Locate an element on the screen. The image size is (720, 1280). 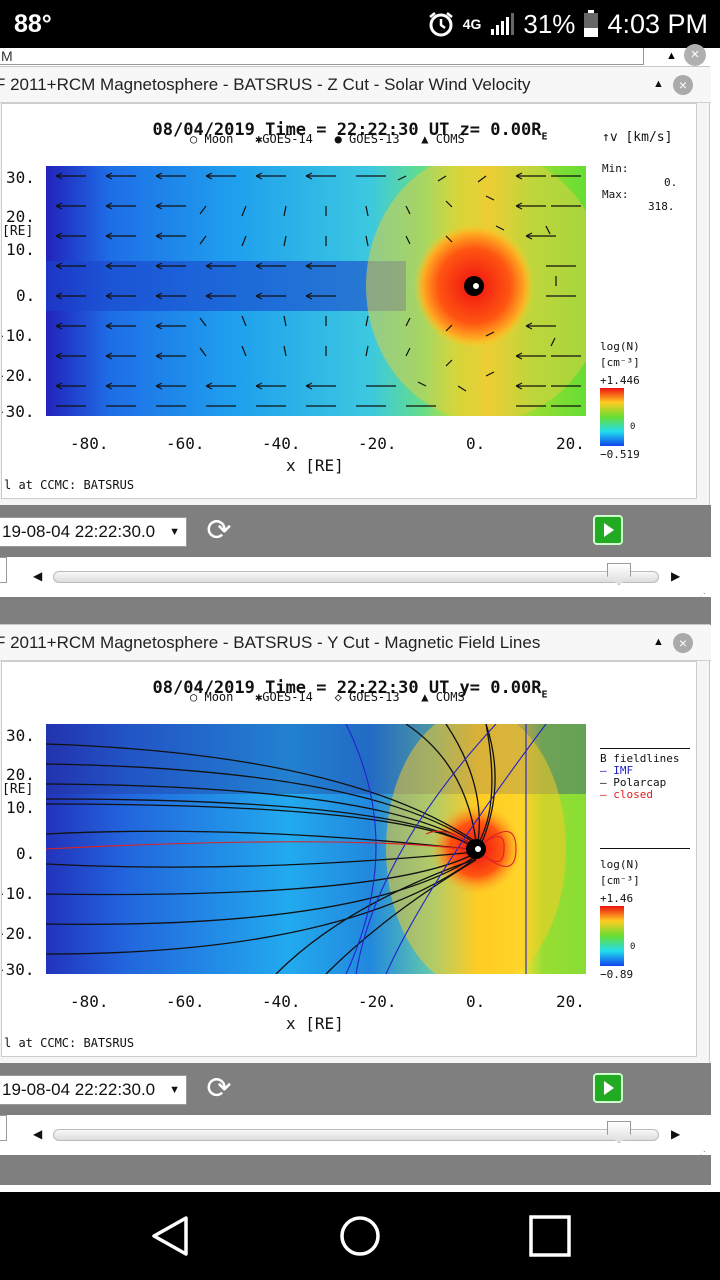
y-tick: -30. is located at coordinates (18, 411).